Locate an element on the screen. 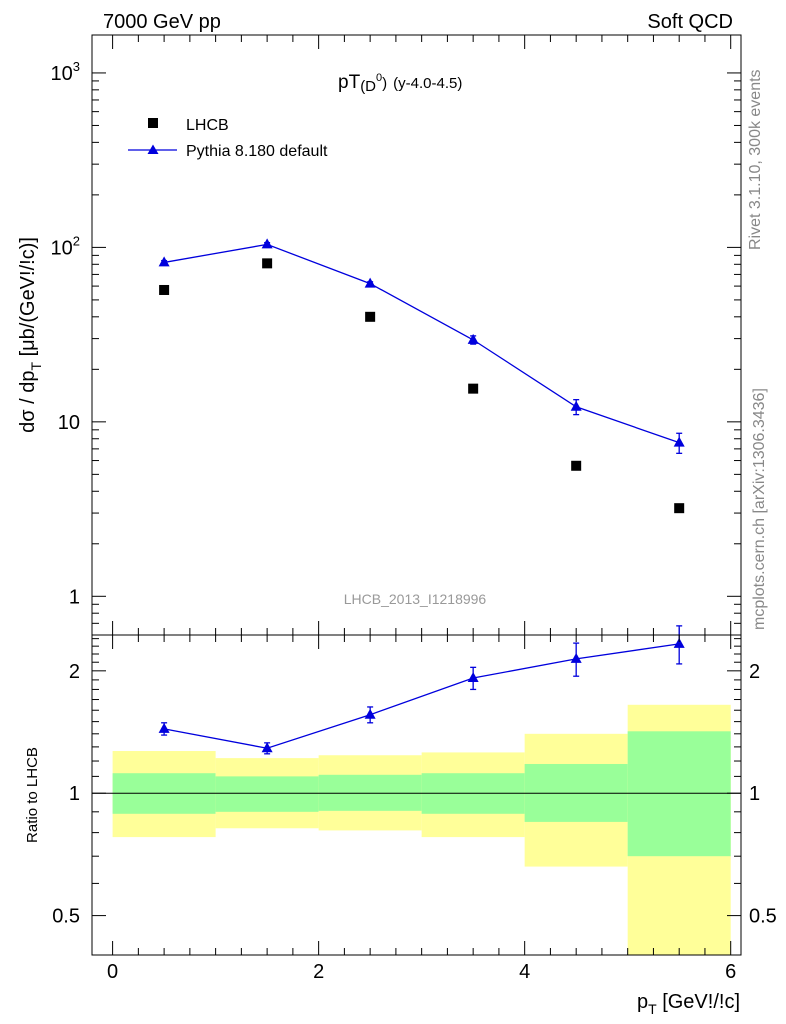  ratio-y-tick-label-right: 1 is located at coordinates (754, 794).